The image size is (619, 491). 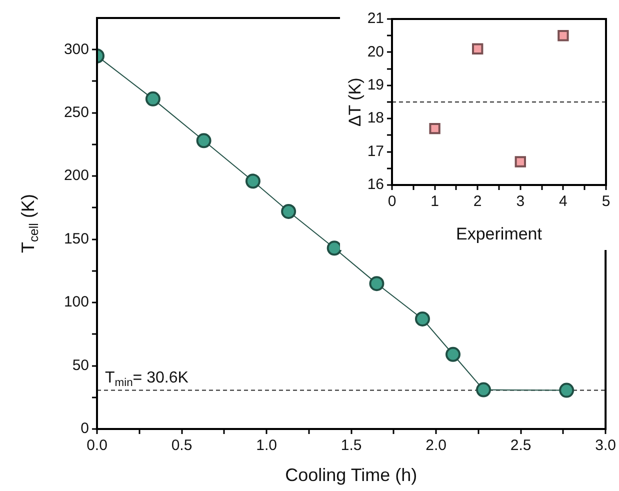 I want to click on x-tick-label: 5, so click(x=606, y=201).